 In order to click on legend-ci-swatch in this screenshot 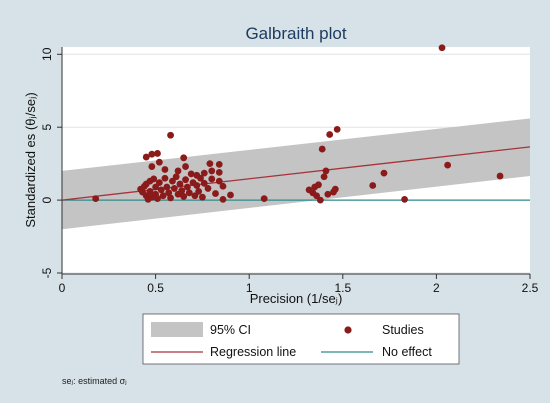, I will do `click(177, 329)`.